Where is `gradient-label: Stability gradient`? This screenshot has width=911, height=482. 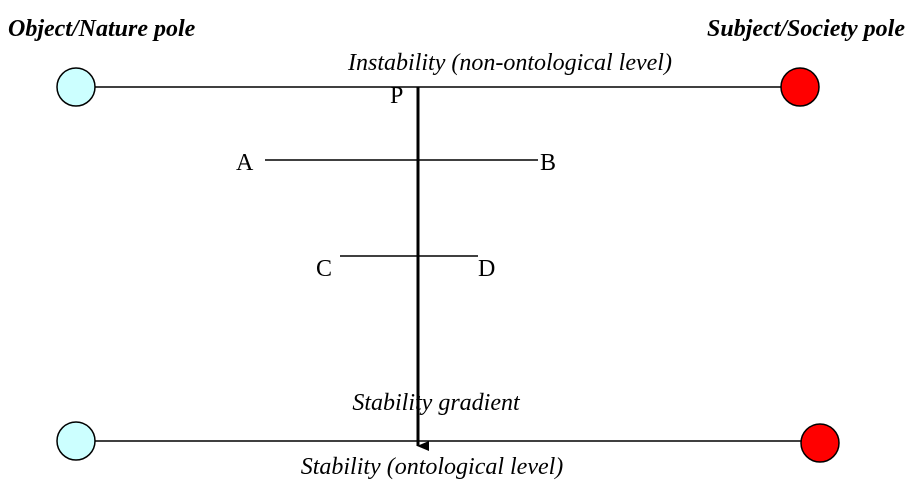 gradient-label: Stability gradient is located at coordinates (436, 403).